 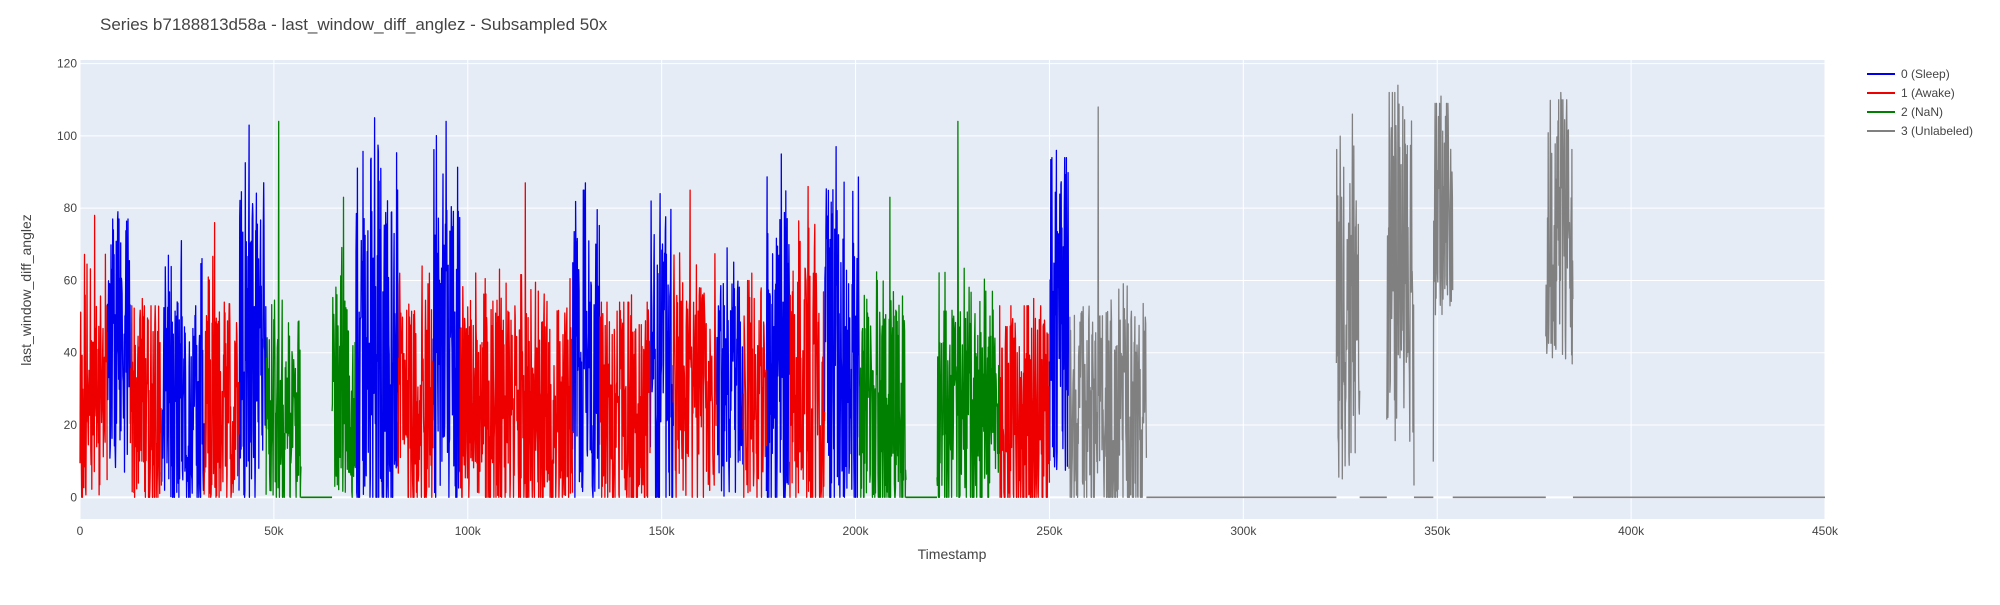 What do you see at coordinates (1928, 93) in the screenshot?
I see `legend-label: 1 (Awake)` at bounding box center [1928, 93].